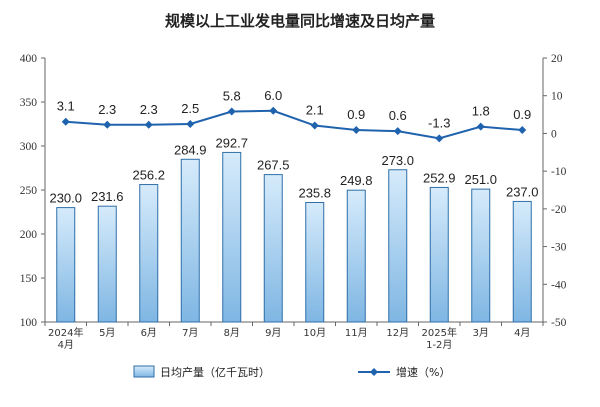 This screenshot has height=407, width=600. I want to click on left-tick-label: 200, so click(29, 235).